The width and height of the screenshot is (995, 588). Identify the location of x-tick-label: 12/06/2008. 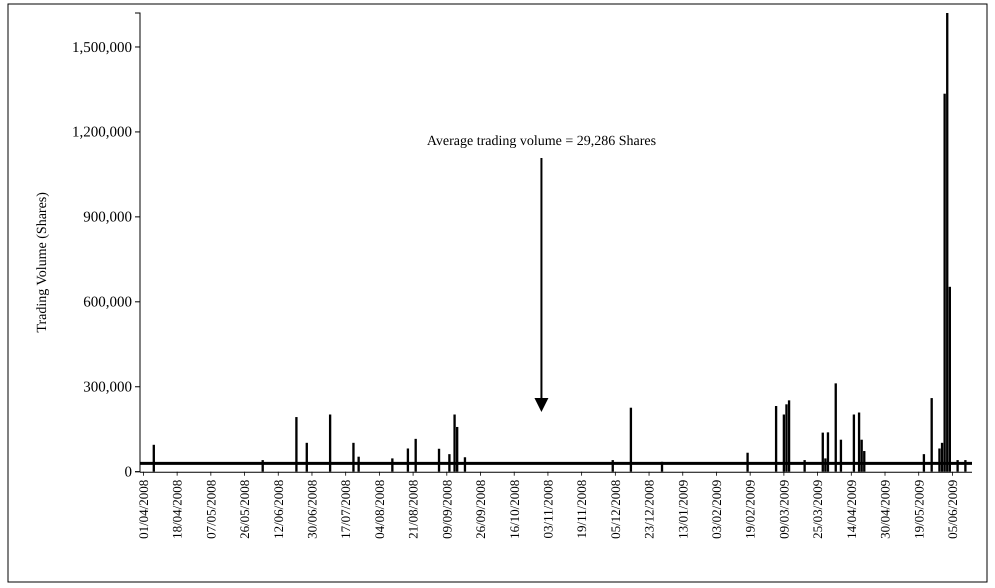
(278, 509).